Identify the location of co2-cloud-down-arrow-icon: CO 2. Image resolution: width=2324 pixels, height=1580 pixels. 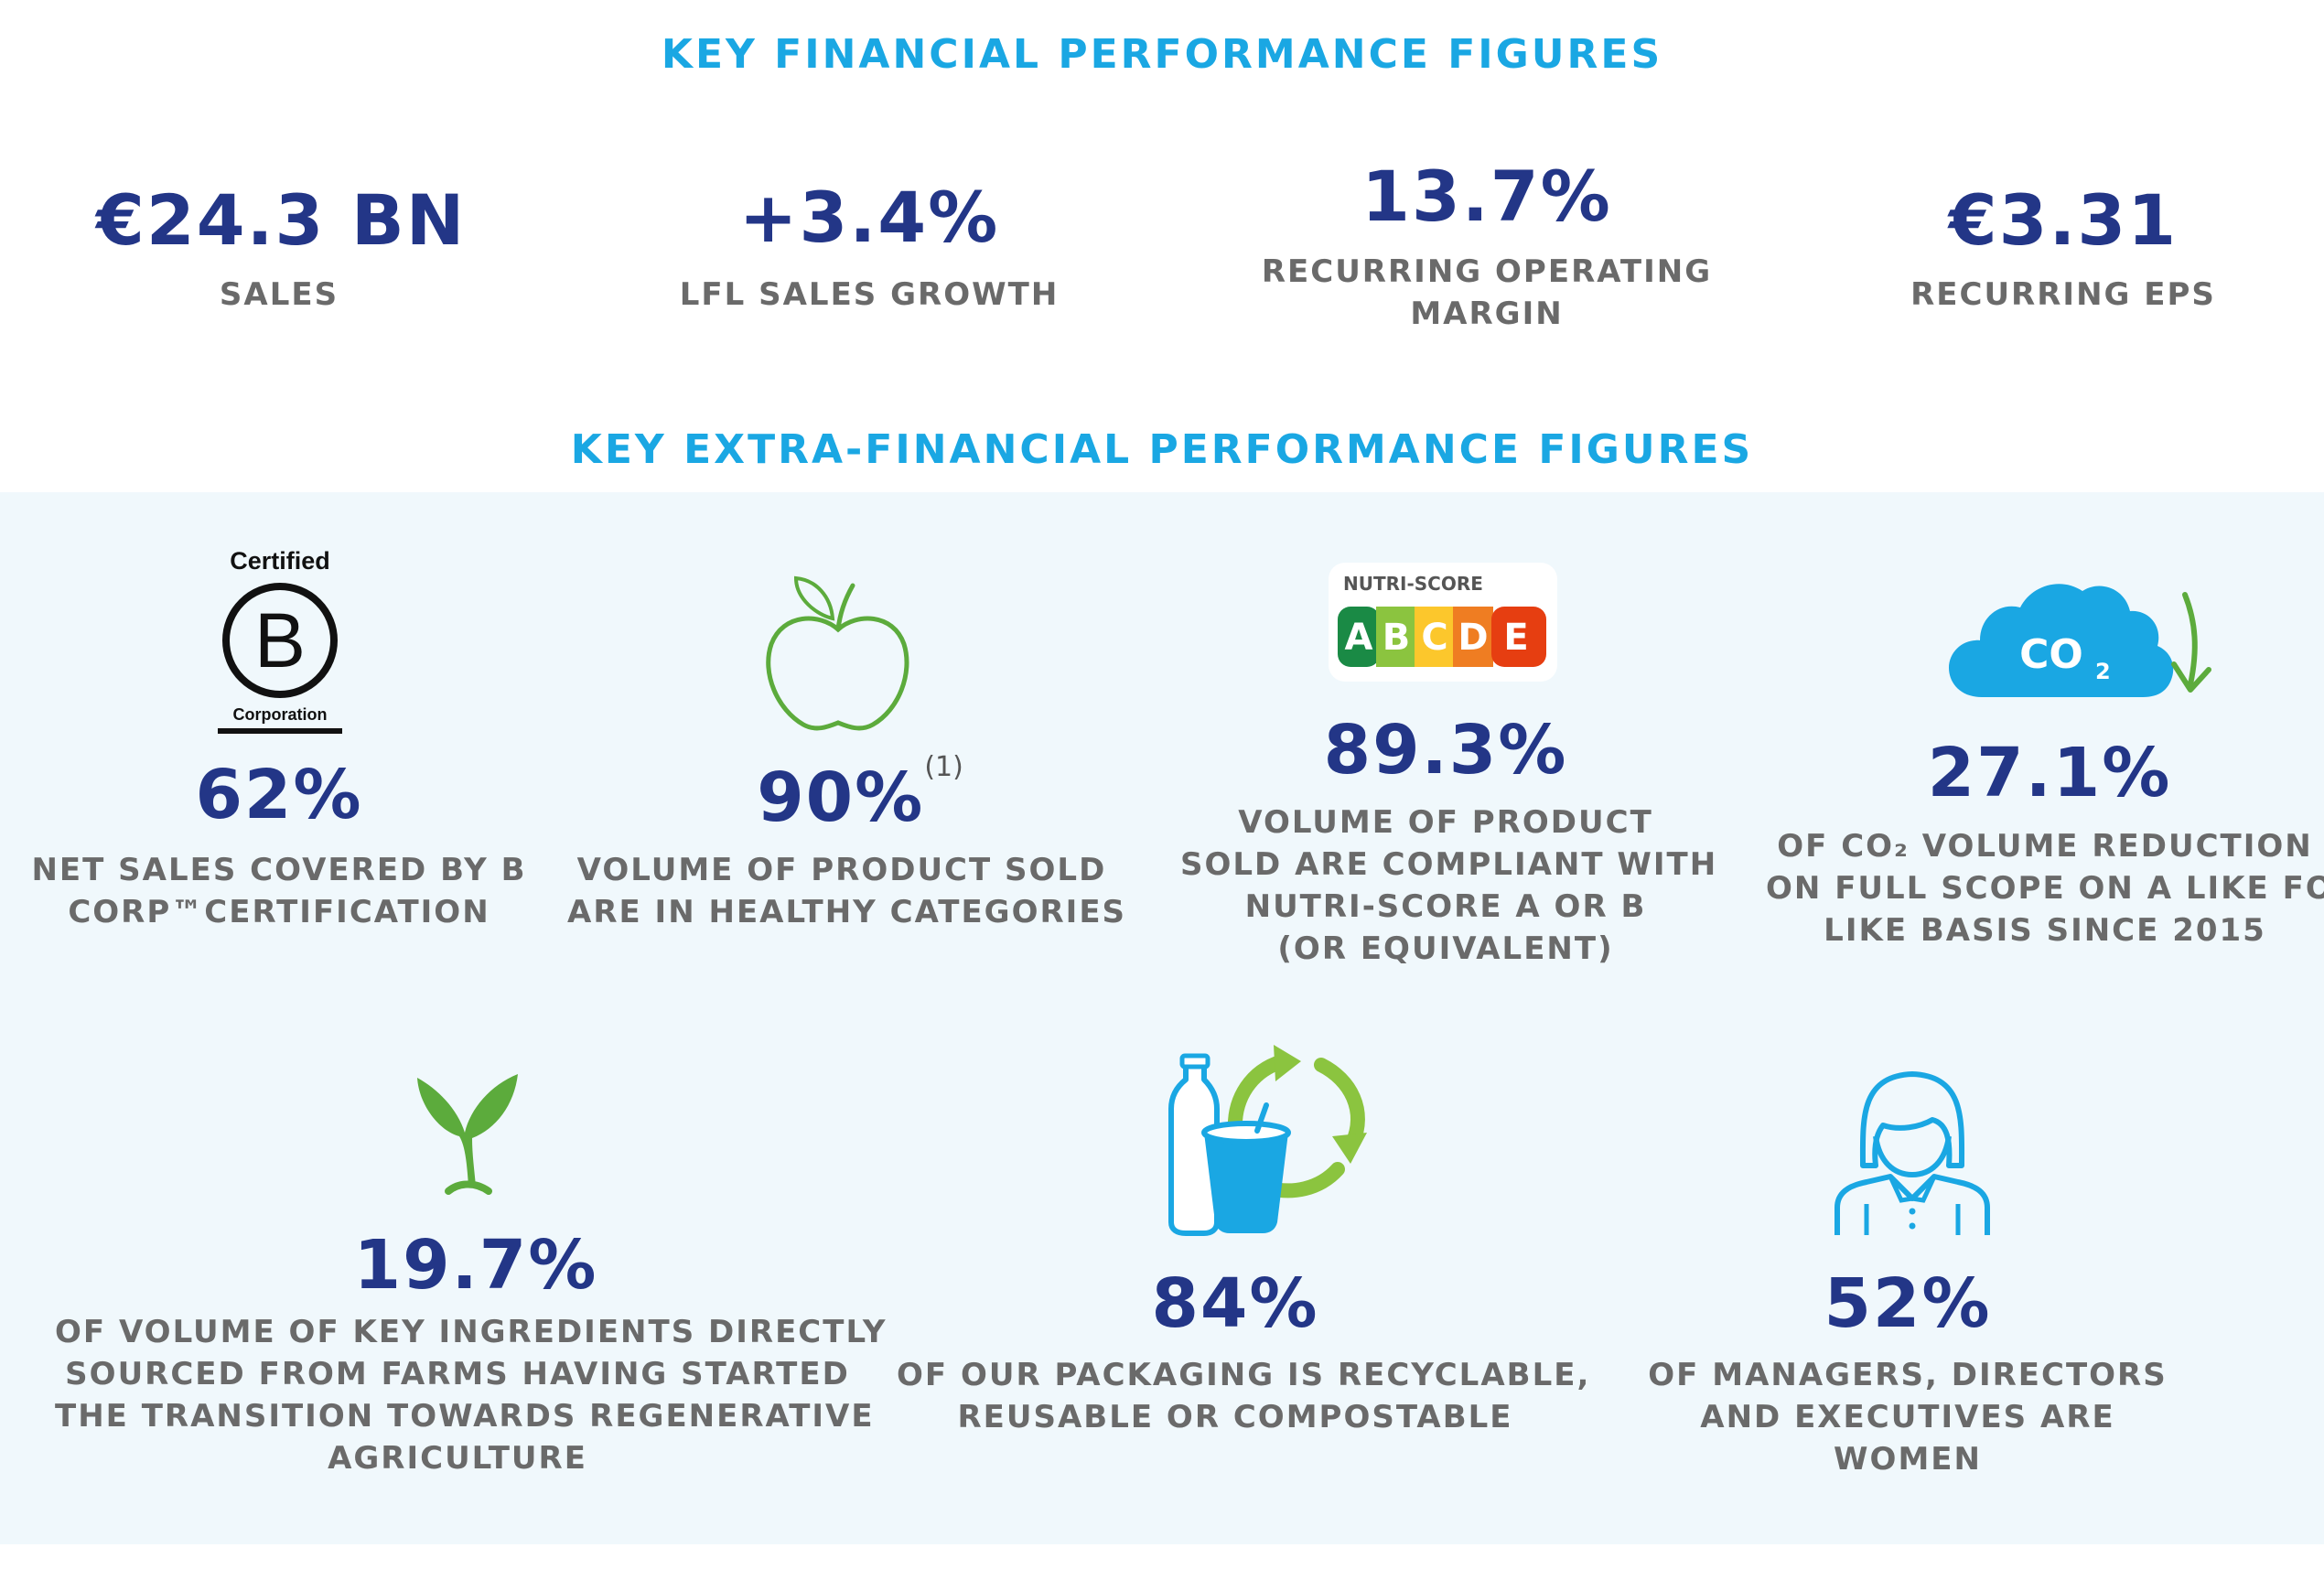
(2080, 640).